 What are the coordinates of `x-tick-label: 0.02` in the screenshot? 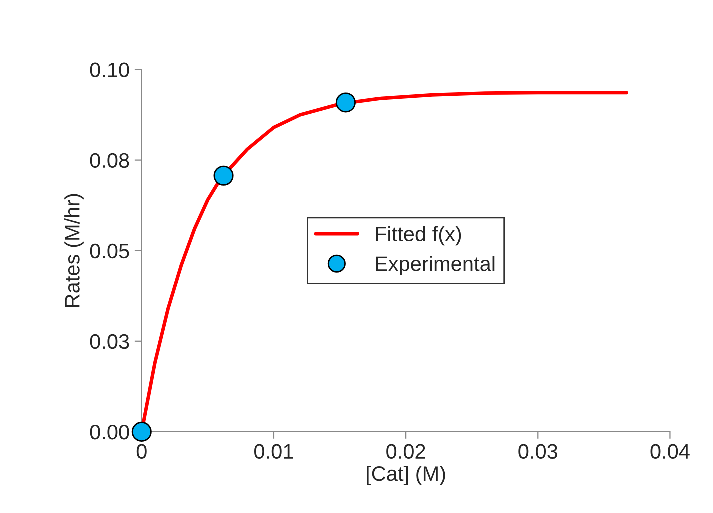 It's located at (406, 452).